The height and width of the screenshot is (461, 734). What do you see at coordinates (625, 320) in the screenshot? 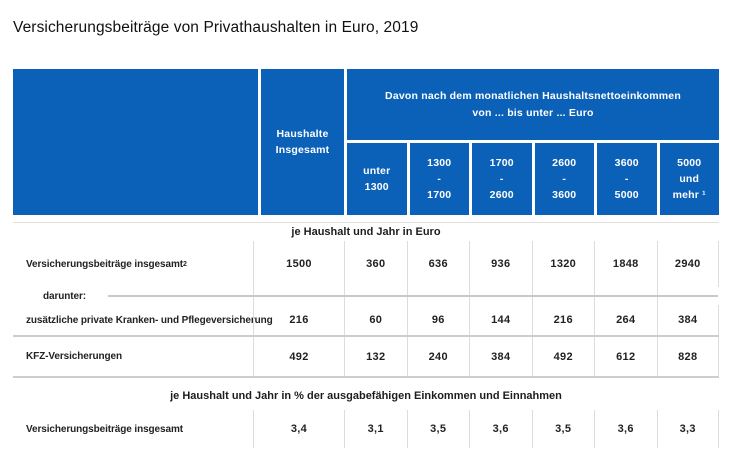
I see `value-cell: 264` at bounding box center [625, 320].